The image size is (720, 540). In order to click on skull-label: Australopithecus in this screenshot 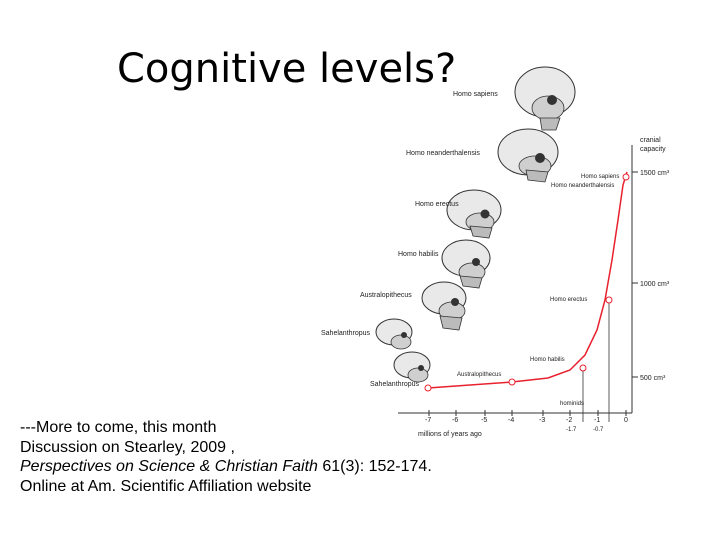, I will do `click(386, 295)`.